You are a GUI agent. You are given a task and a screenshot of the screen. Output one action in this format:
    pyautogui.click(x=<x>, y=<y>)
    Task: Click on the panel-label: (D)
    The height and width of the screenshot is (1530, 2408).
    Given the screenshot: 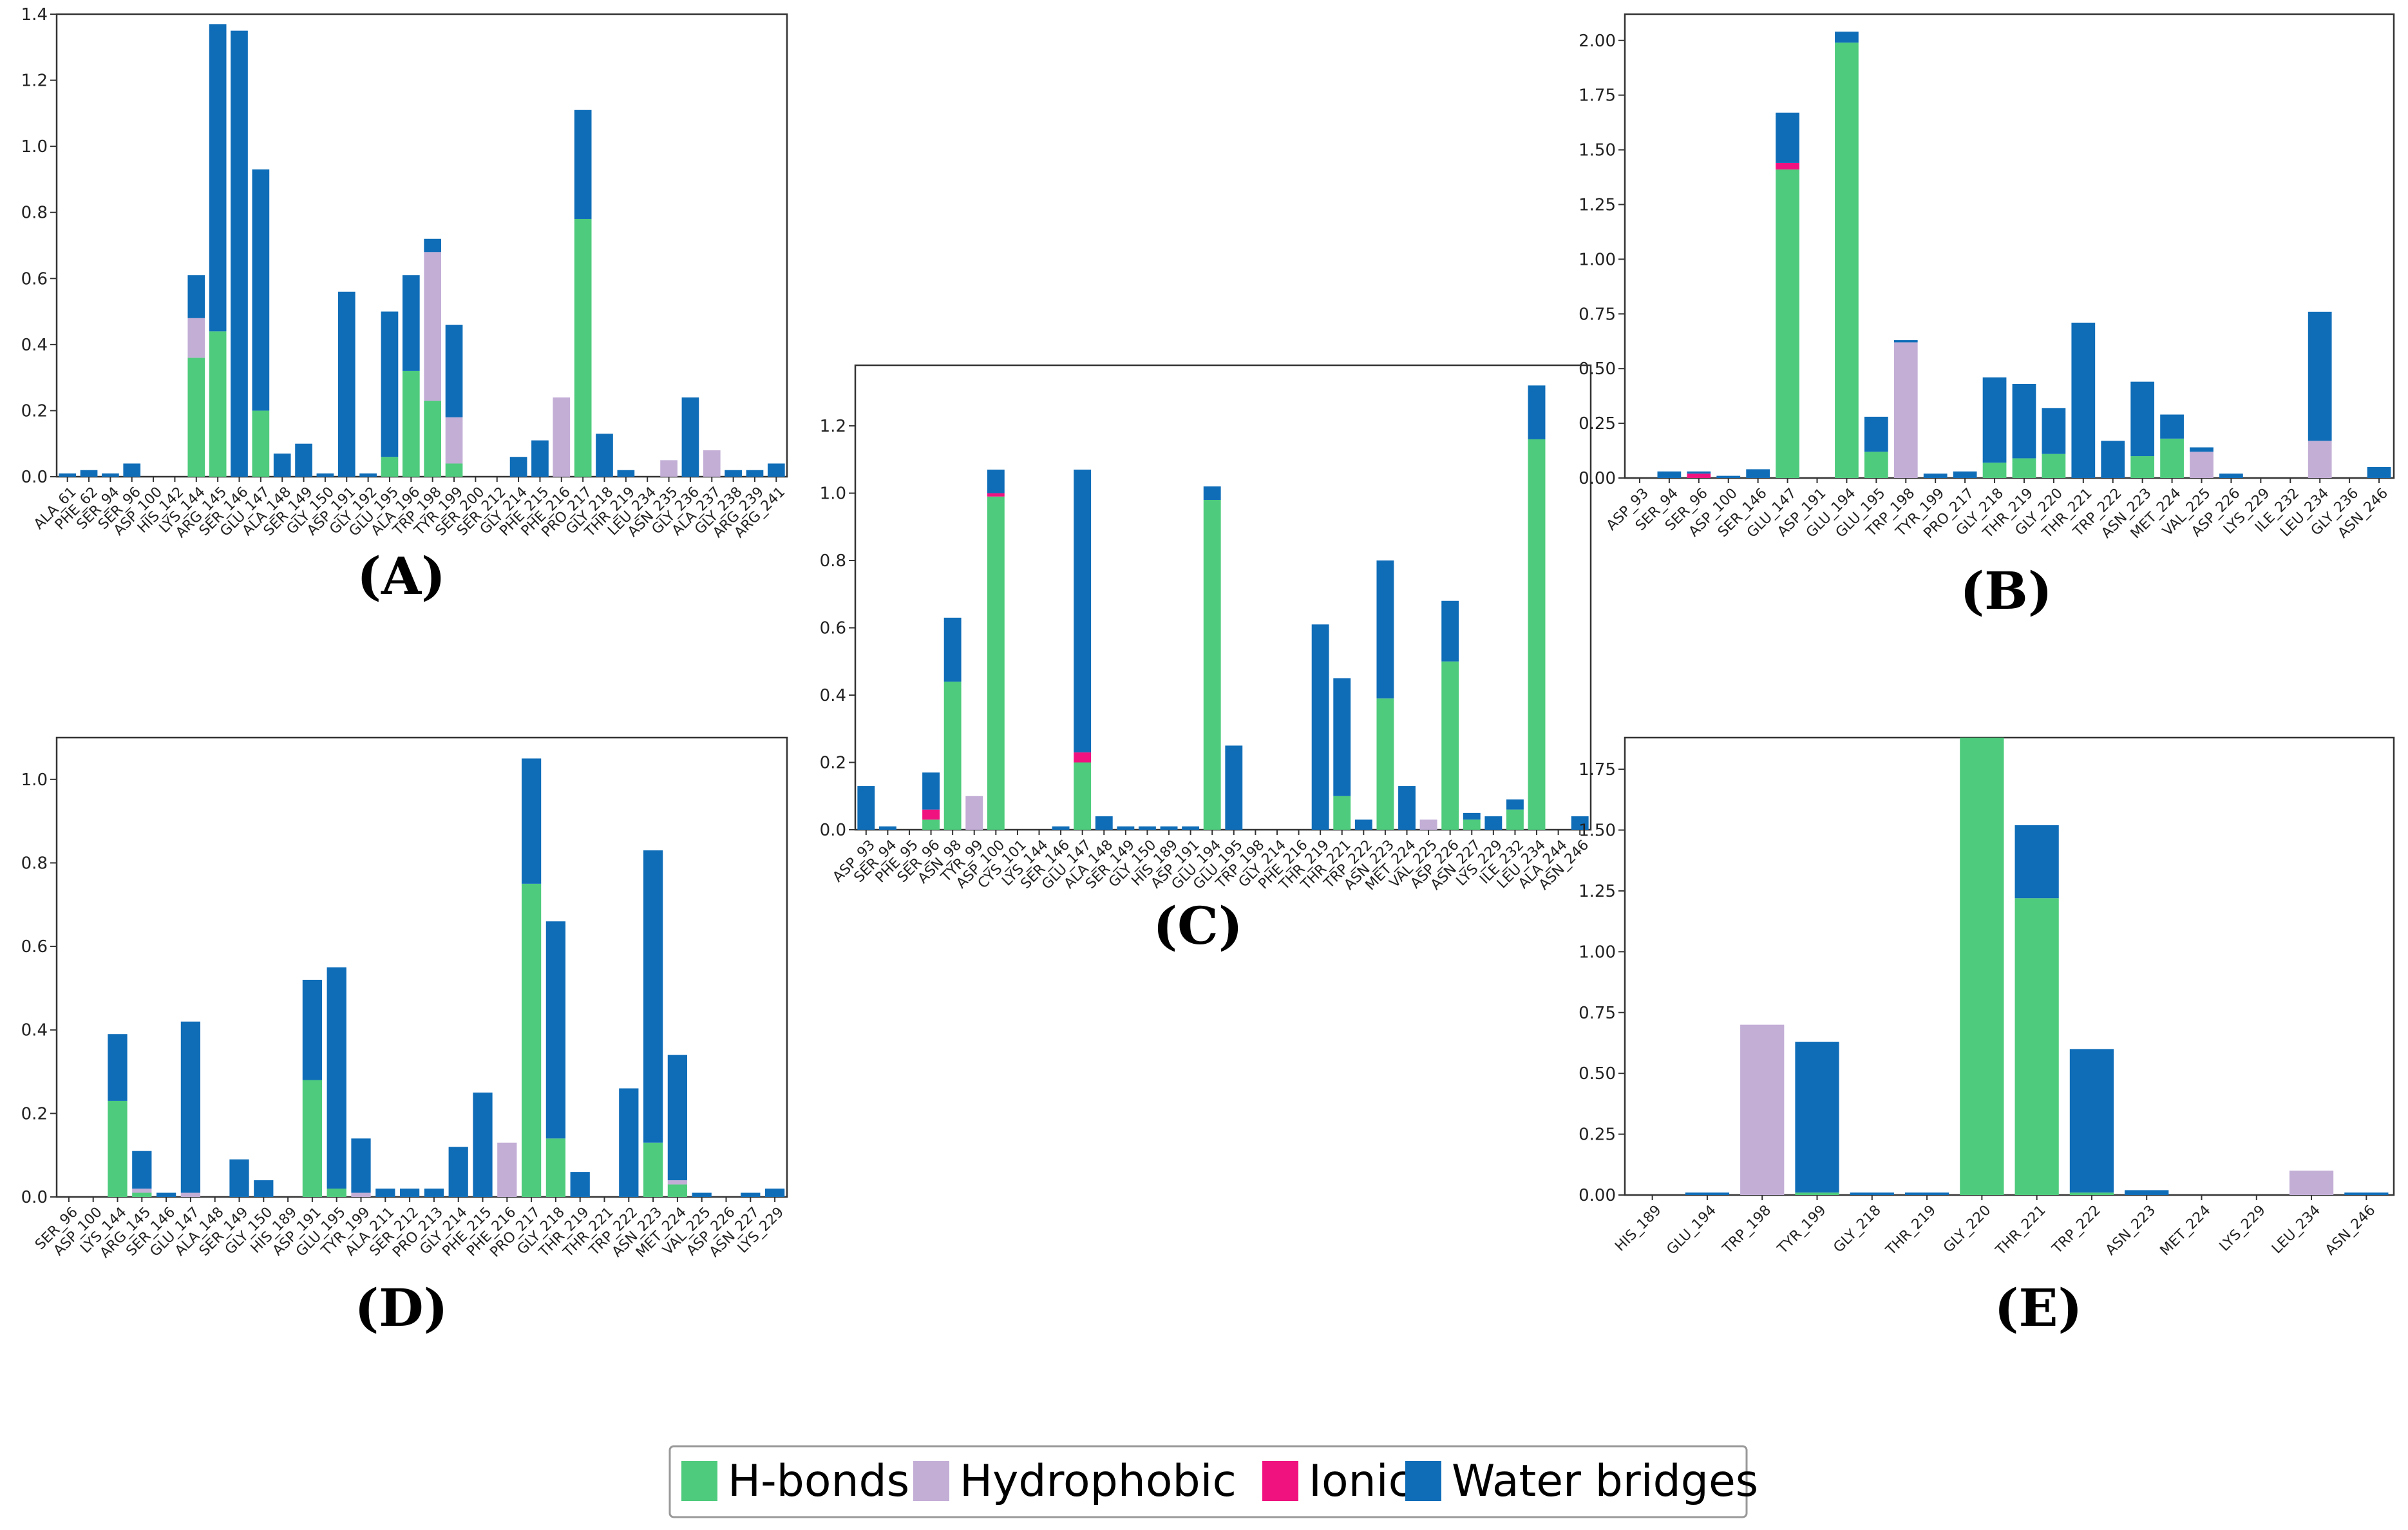 What is the action you would take?
    pyautogui.click(x=401, y=1307)
    